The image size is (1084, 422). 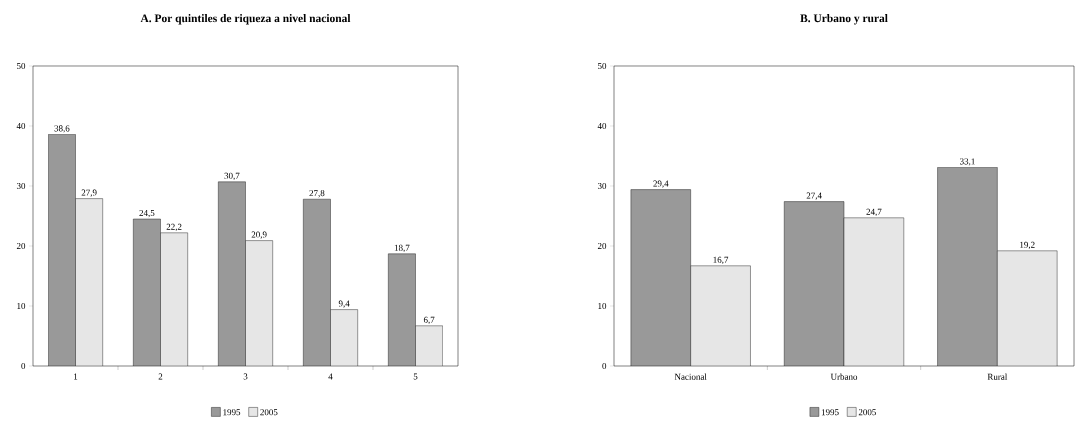 What do you see at coordinates (245, 19) in the screenshot?
I see `chart-title: A. Por quintiles de riqueza a nivel nacional` at bounding box center [245, 19].